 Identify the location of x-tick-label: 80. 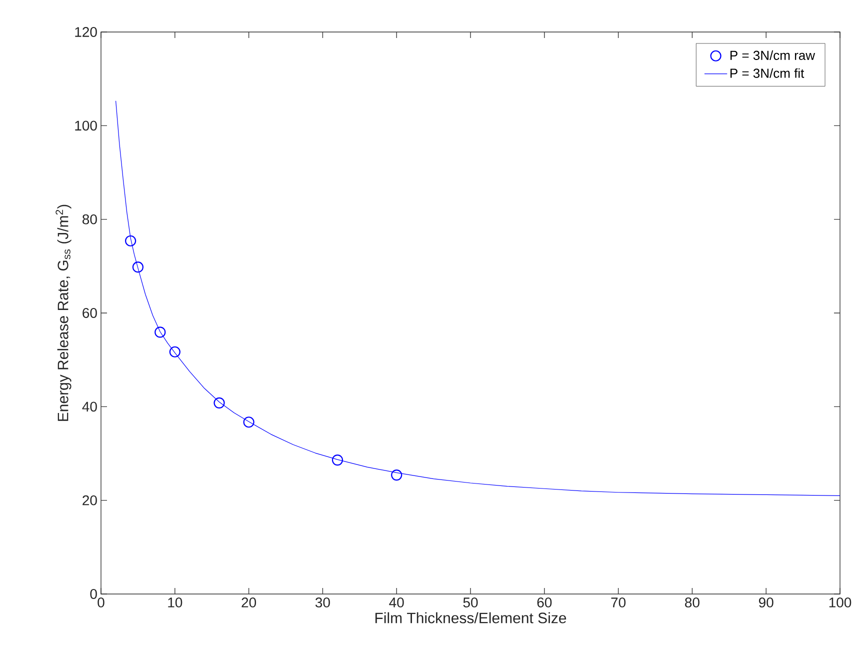
(692, 603).